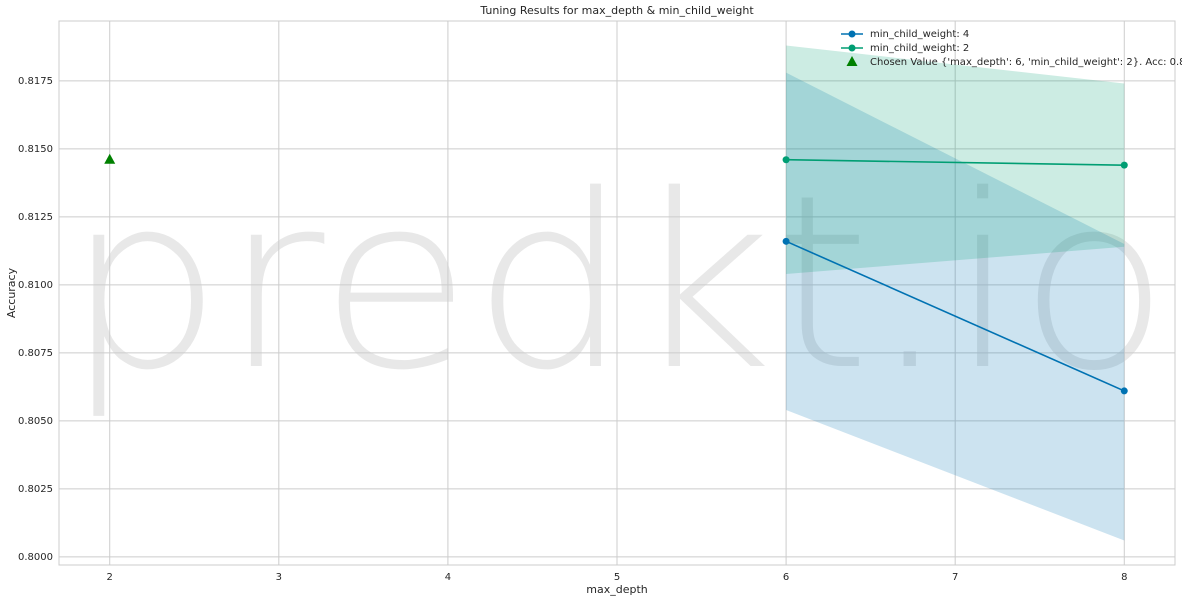 This screenshot has height=602, width=1182. I want to click on y-tick-label: 0.8125, so click(35, 217).